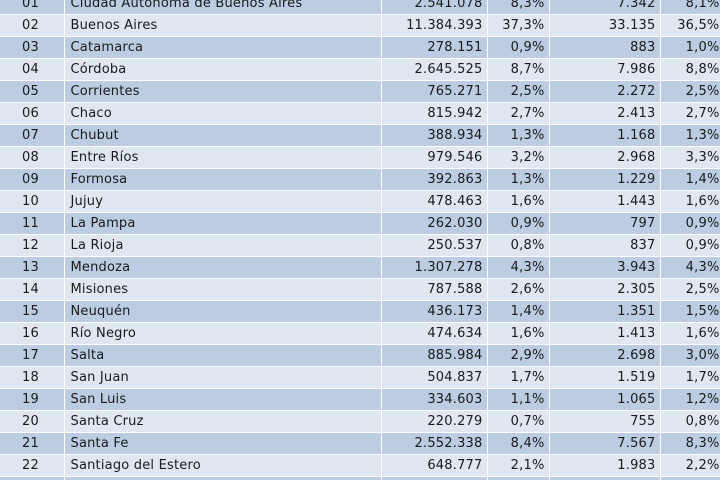 The width and height of the screenshot is (720, 480). Describe the element at coordinates (434, 157) in the screenshot. I see `population-cell: 979.546` at that location.